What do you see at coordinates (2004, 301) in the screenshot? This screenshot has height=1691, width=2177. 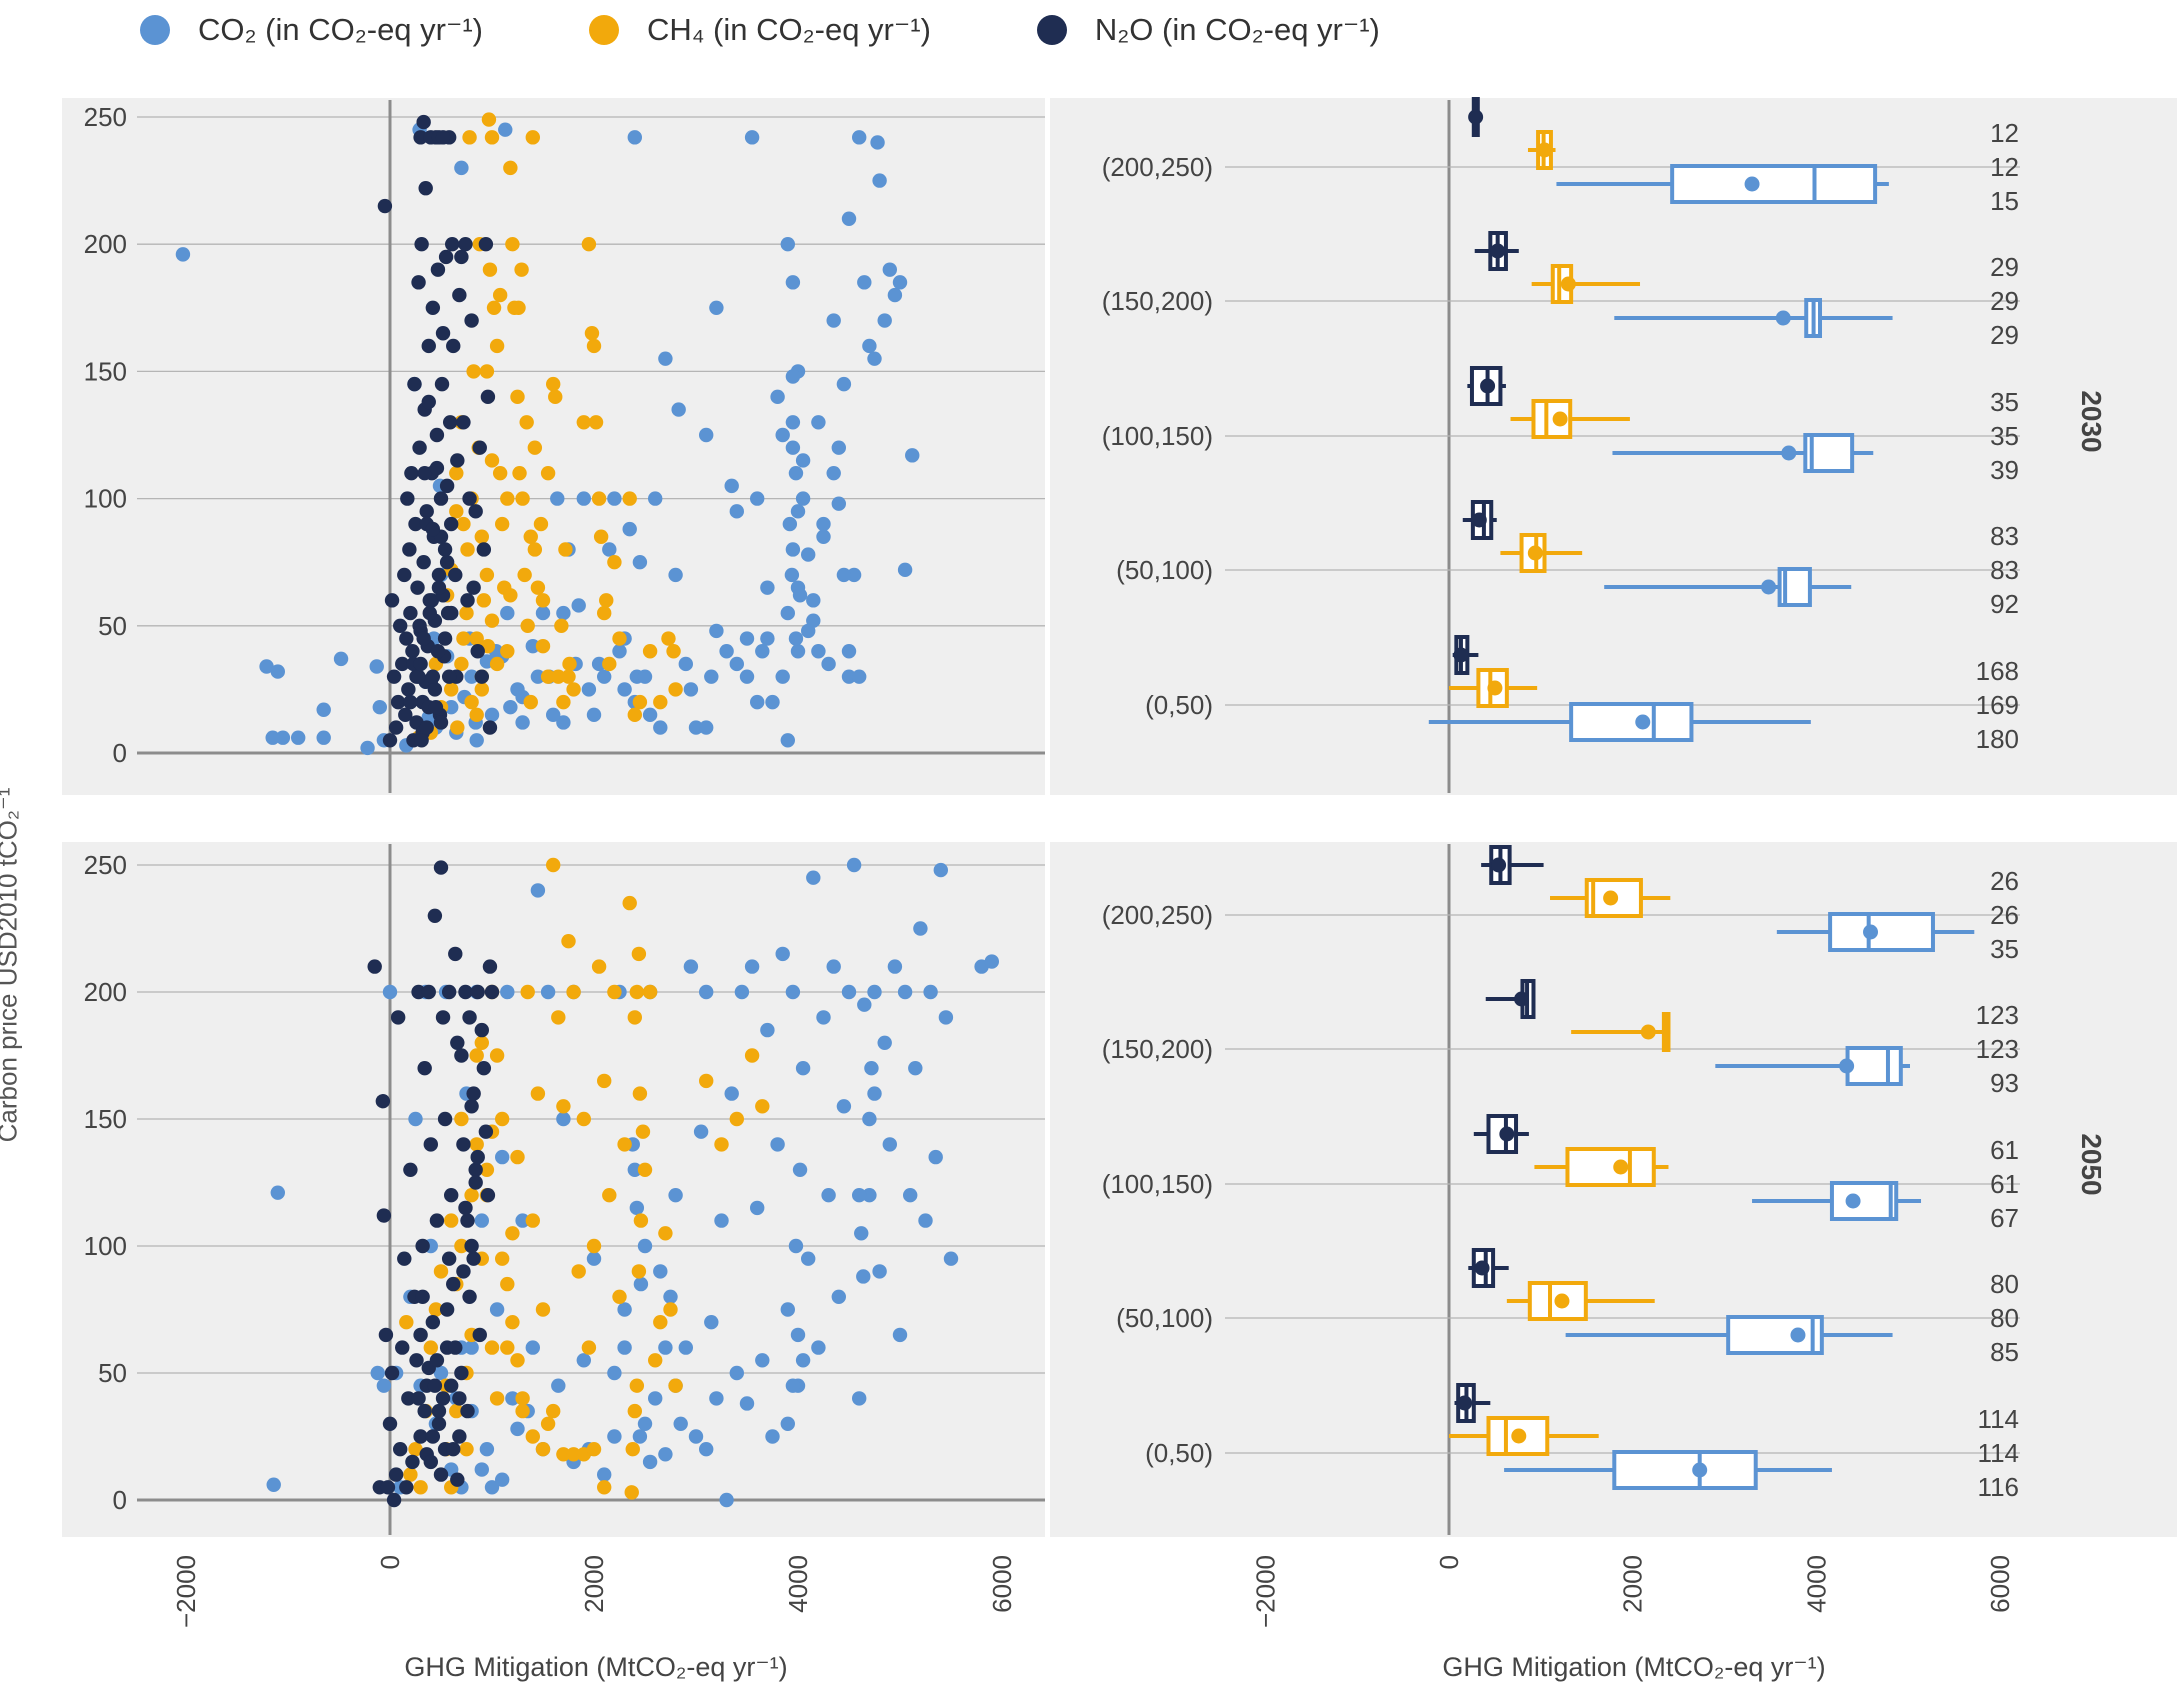 I see `sample-count-label: 29` at bounding box center [2004, 301].